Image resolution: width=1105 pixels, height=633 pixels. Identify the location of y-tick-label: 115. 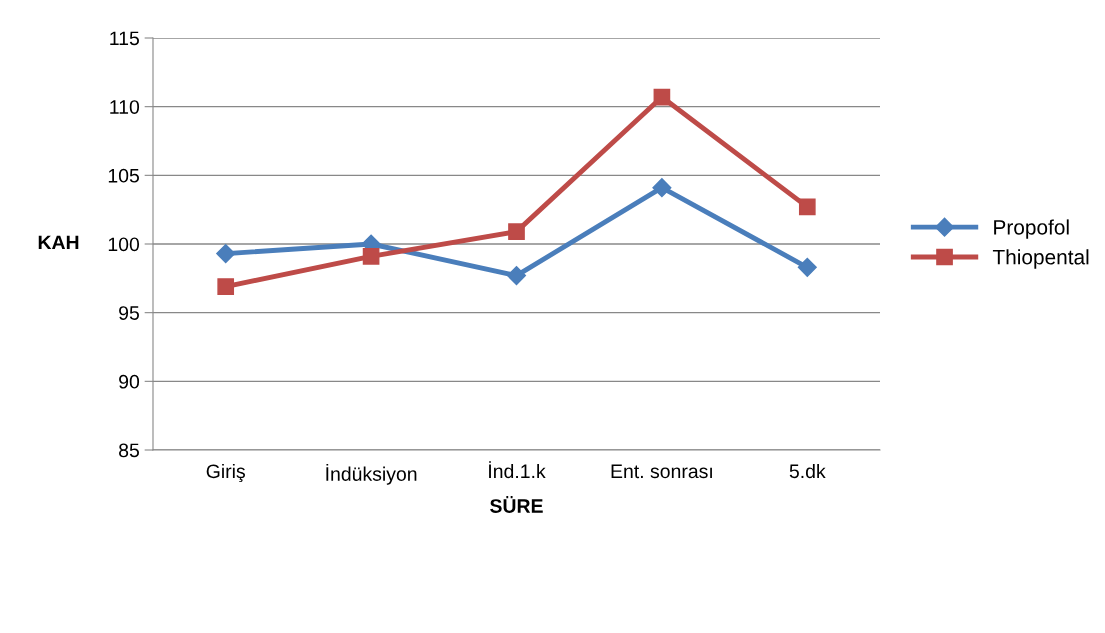
(124, 38).